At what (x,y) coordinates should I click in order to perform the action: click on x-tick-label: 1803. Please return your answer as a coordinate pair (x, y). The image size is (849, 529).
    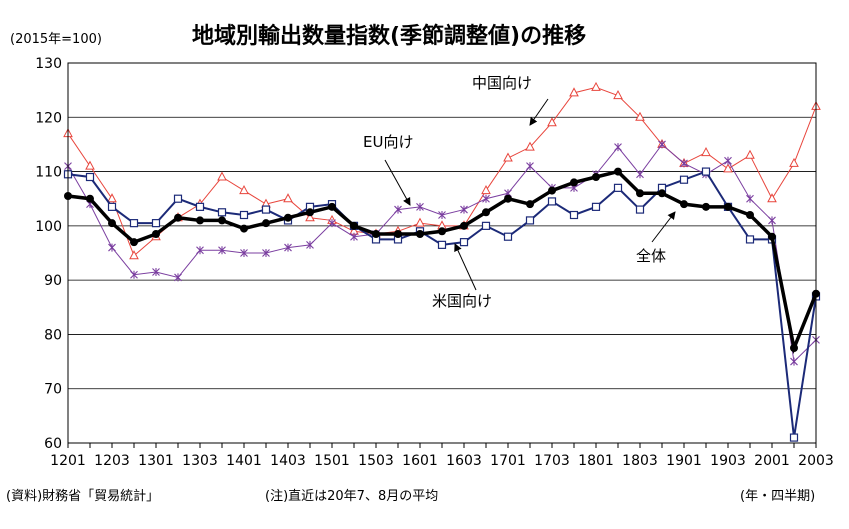
    Looking at the image, I should click on (640, 461).